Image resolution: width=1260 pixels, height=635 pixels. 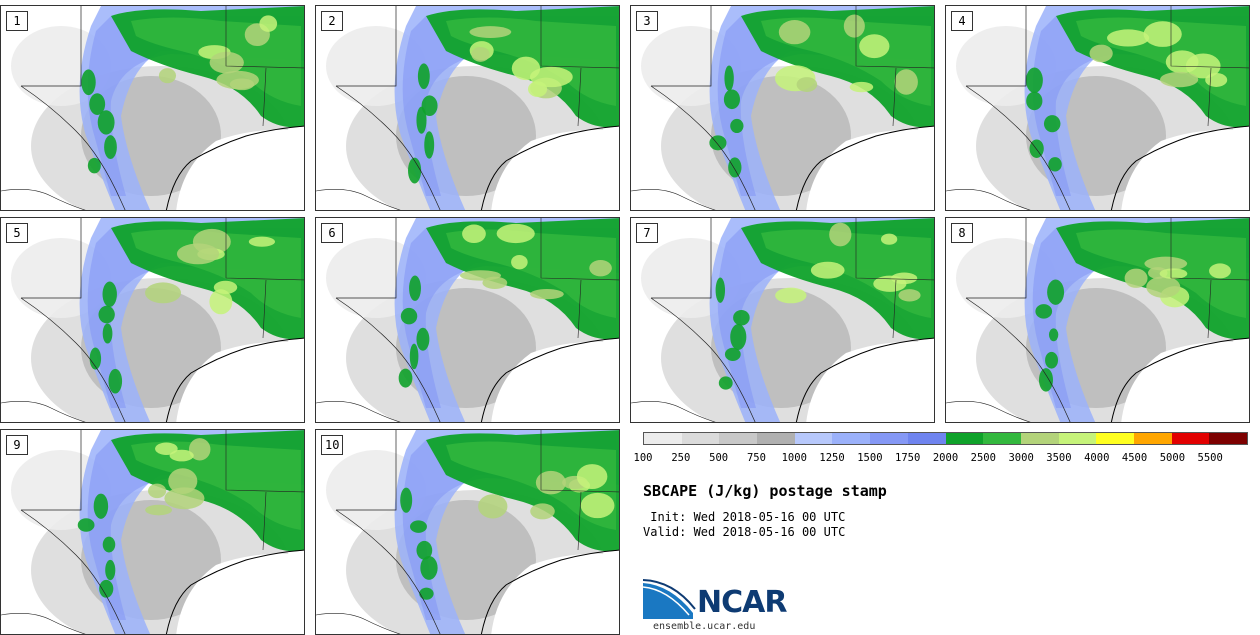 I want to click on panel-number-label: 3, so click(x=647, y=21).